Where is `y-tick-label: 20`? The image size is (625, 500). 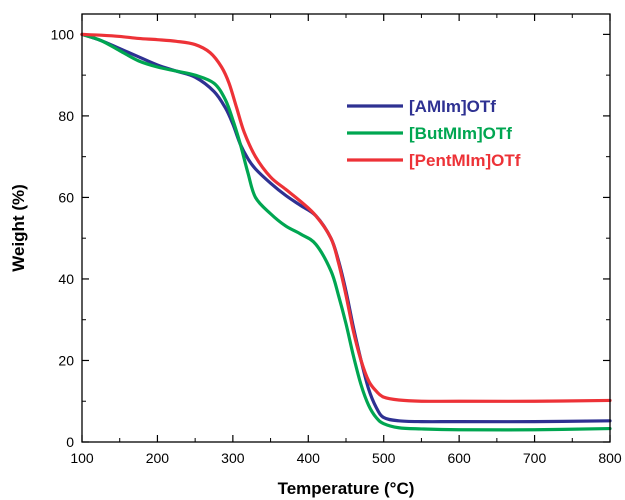 y-tick-label: 20 is located at coordinates (66, 360).